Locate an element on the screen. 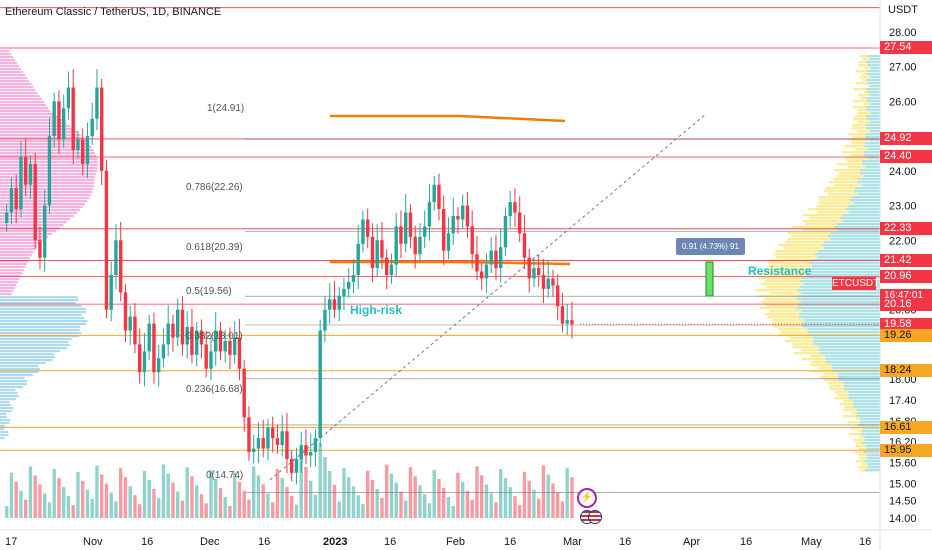 The width and height of the screenshot is (932, 550). price-tag: 20.96 is located at coordinates (906, 276).